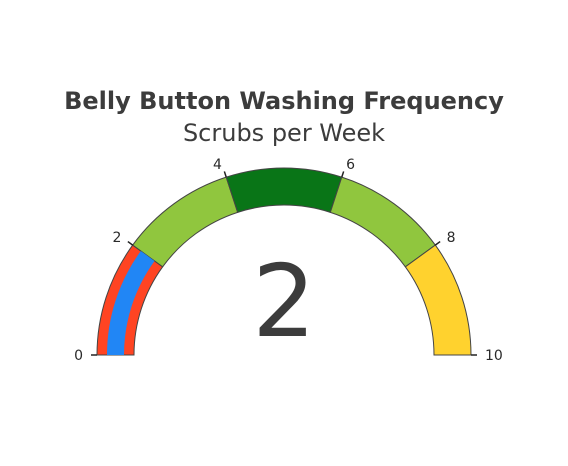  I want to click on gauge-tick-label-2: 2, so click(116, 238).